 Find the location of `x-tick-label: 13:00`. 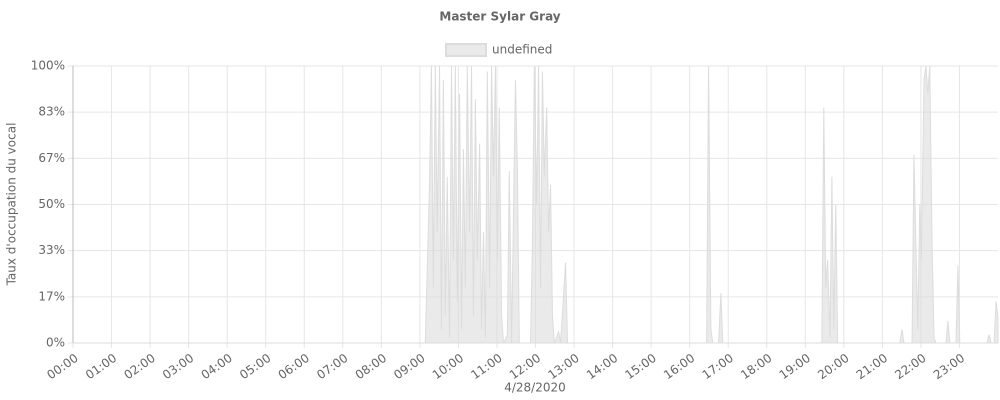

x-tick-label: 13:00 is located at coordinates (563, 366).